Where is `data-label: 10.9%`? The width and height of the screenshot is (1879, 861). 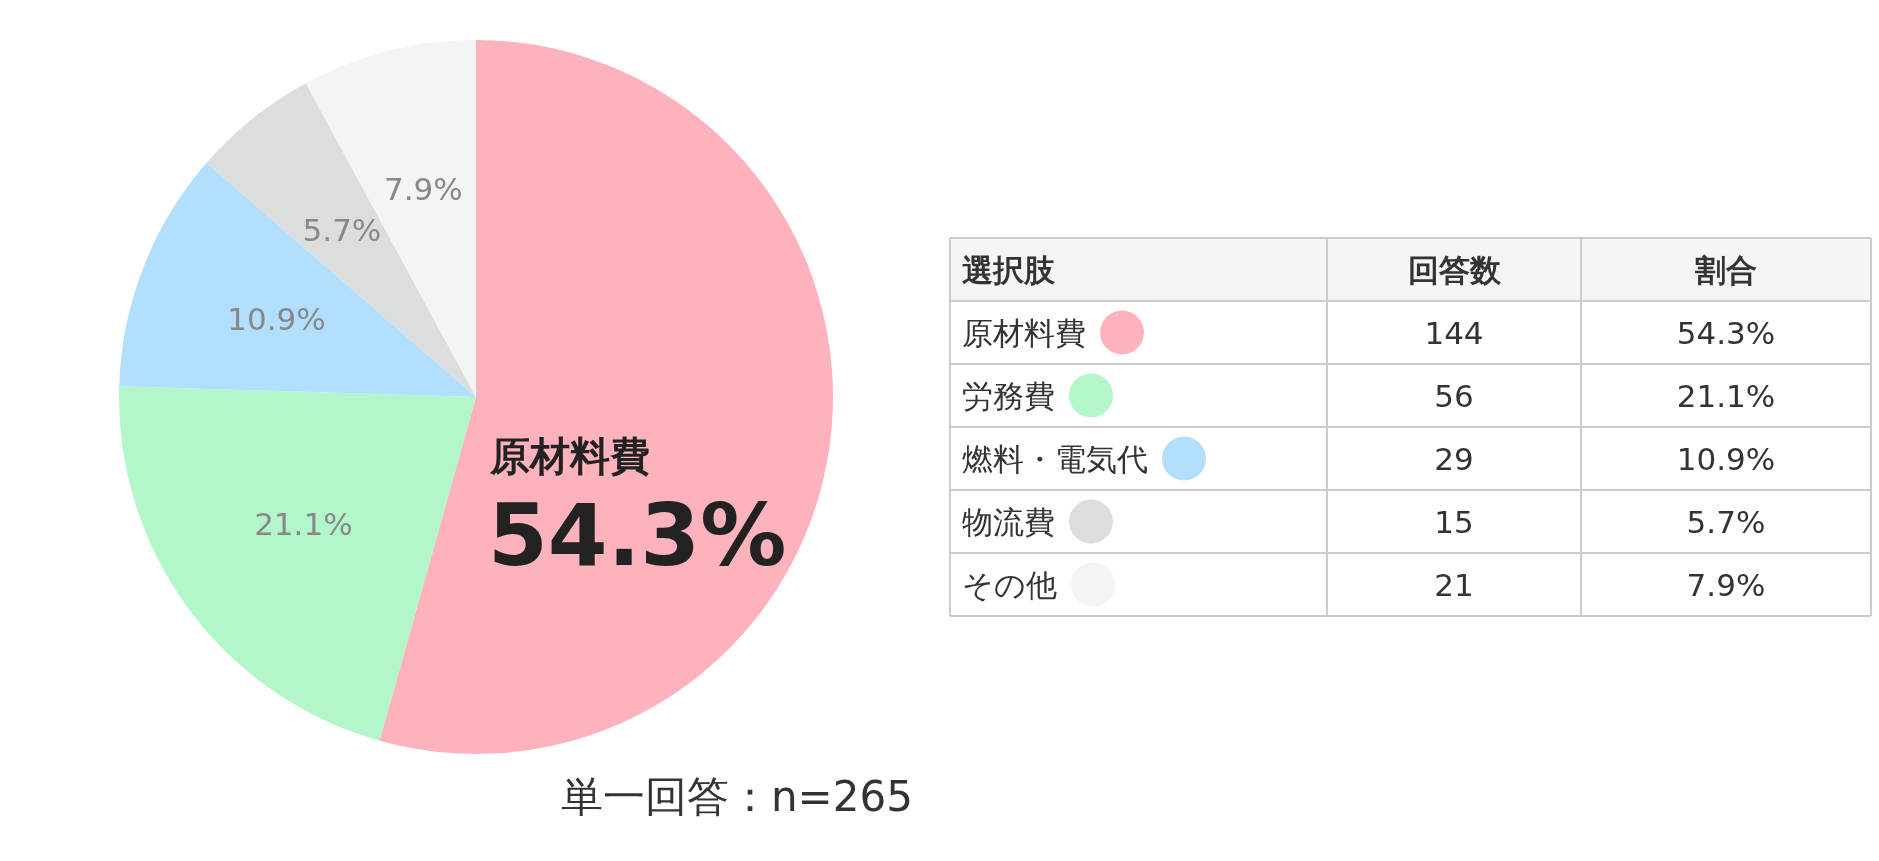
data-label: 10.9% is located at coordinates (276, 319).